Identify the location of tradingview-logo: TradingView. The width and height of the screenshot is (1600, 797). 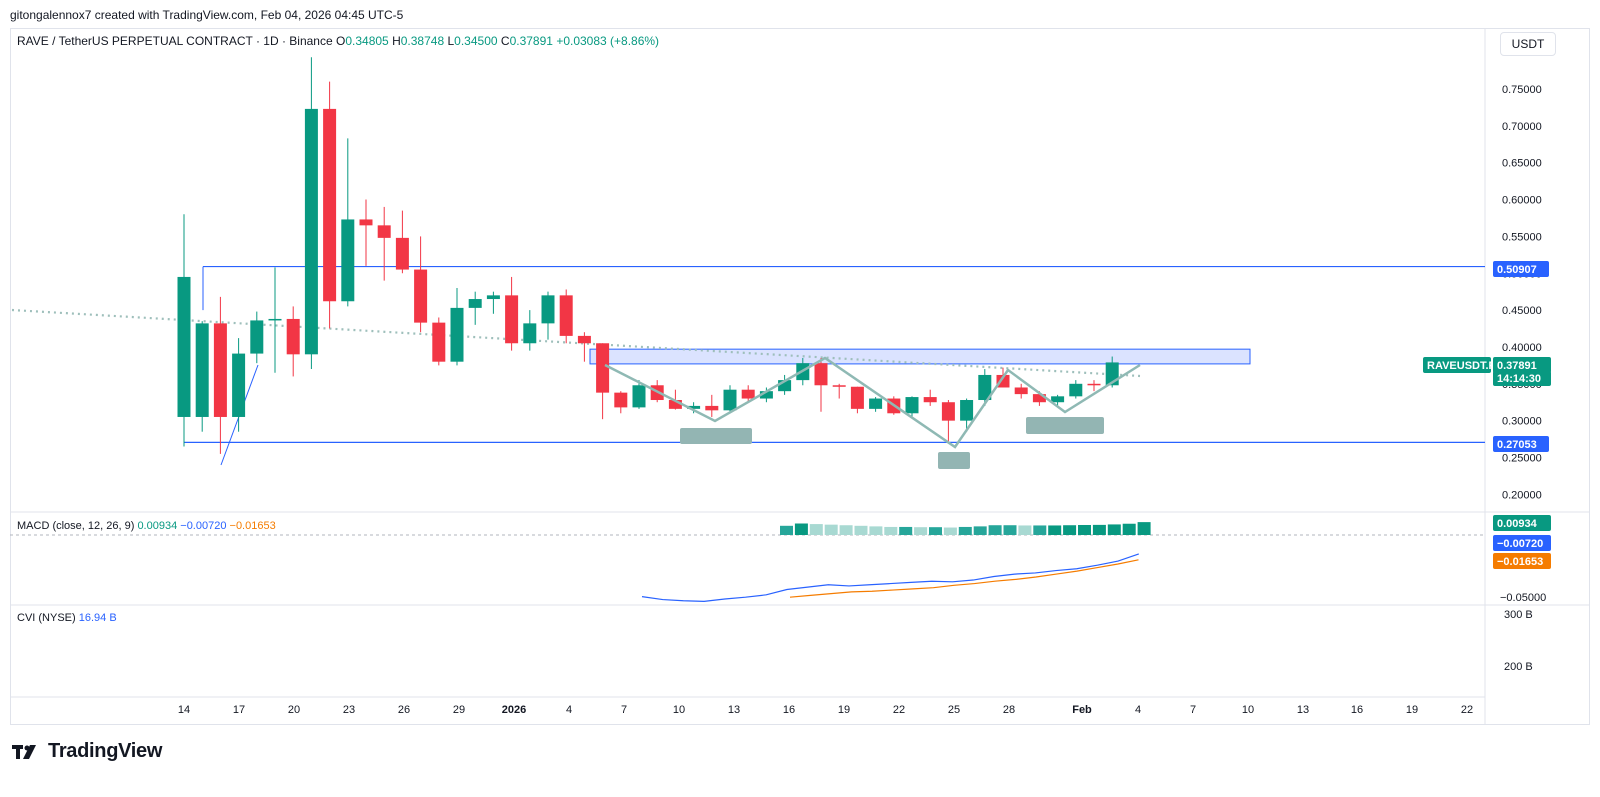
(87, 751).